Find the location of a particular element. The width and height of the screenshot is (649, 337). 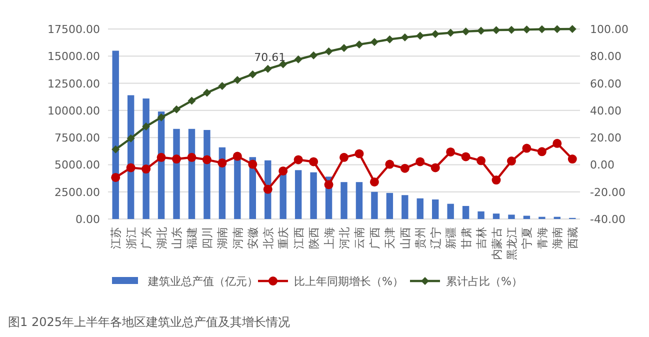

y-tick-label: 10000.00 is located at coordinates (74, 111).